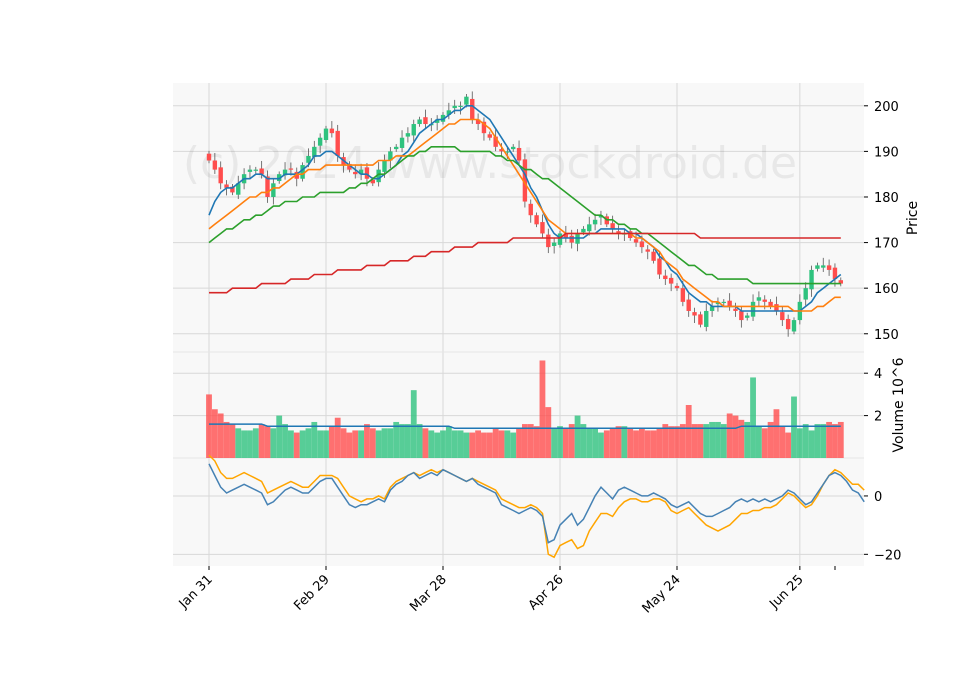 The width and height of the screenshot is (960, 690). I want to click on oscillator-tick-label: −20, so click(887, 555).